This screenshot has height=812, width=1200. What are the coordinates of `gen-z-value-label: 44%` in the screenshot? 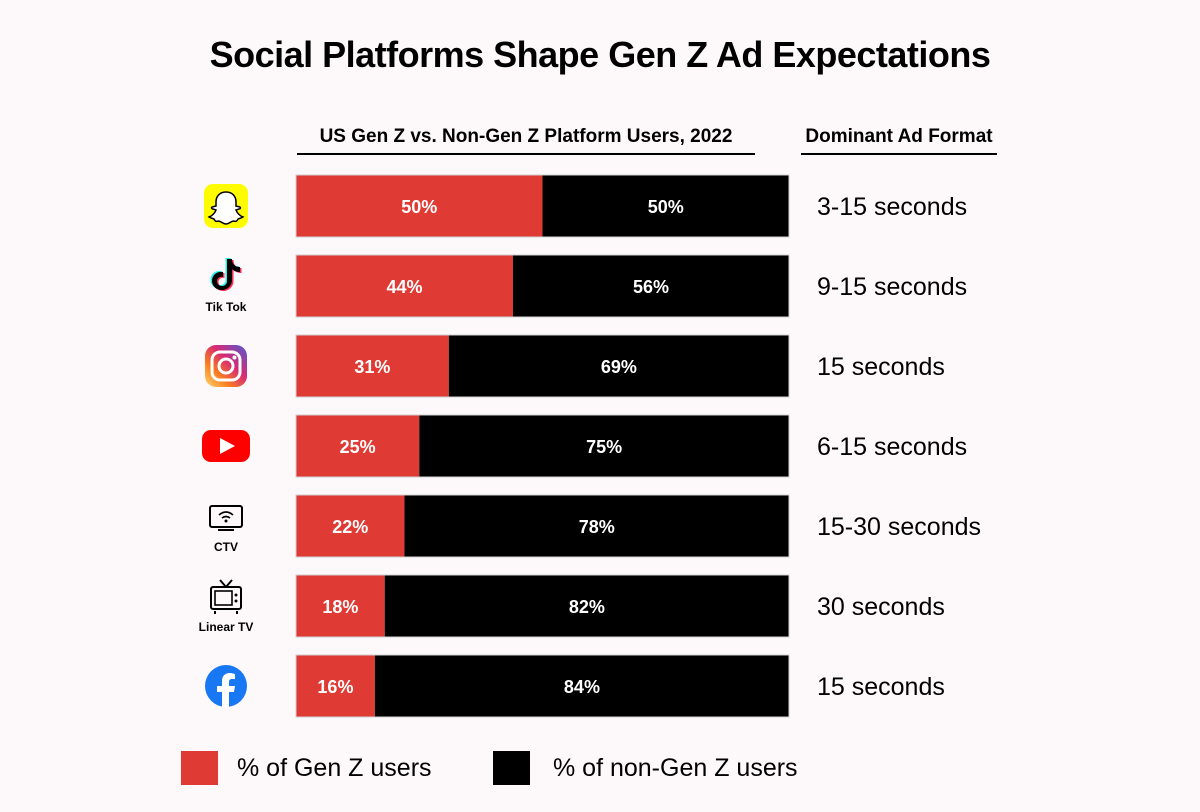 It's located at (404, 287).